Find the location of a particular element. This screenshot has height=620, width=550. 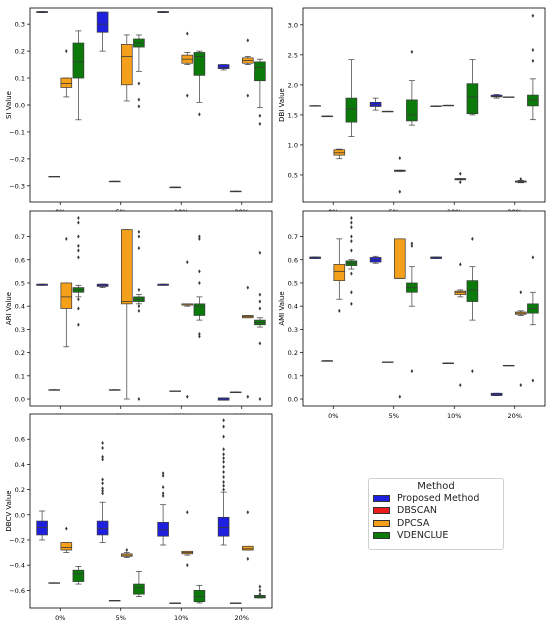

y-tick-label: 0.5 is located at coordinates (293, 175).